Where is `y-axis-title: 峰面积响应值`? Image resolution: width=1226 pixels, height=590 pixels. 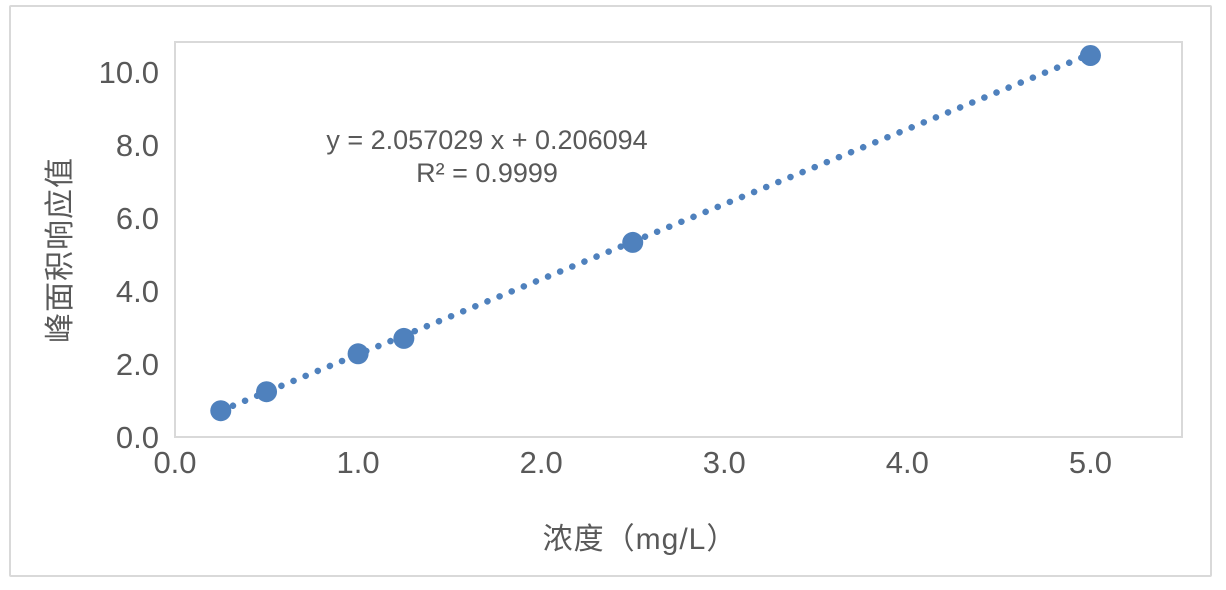
y-axis-title: 峰面积响应值 is located at coordinates (60, 250).